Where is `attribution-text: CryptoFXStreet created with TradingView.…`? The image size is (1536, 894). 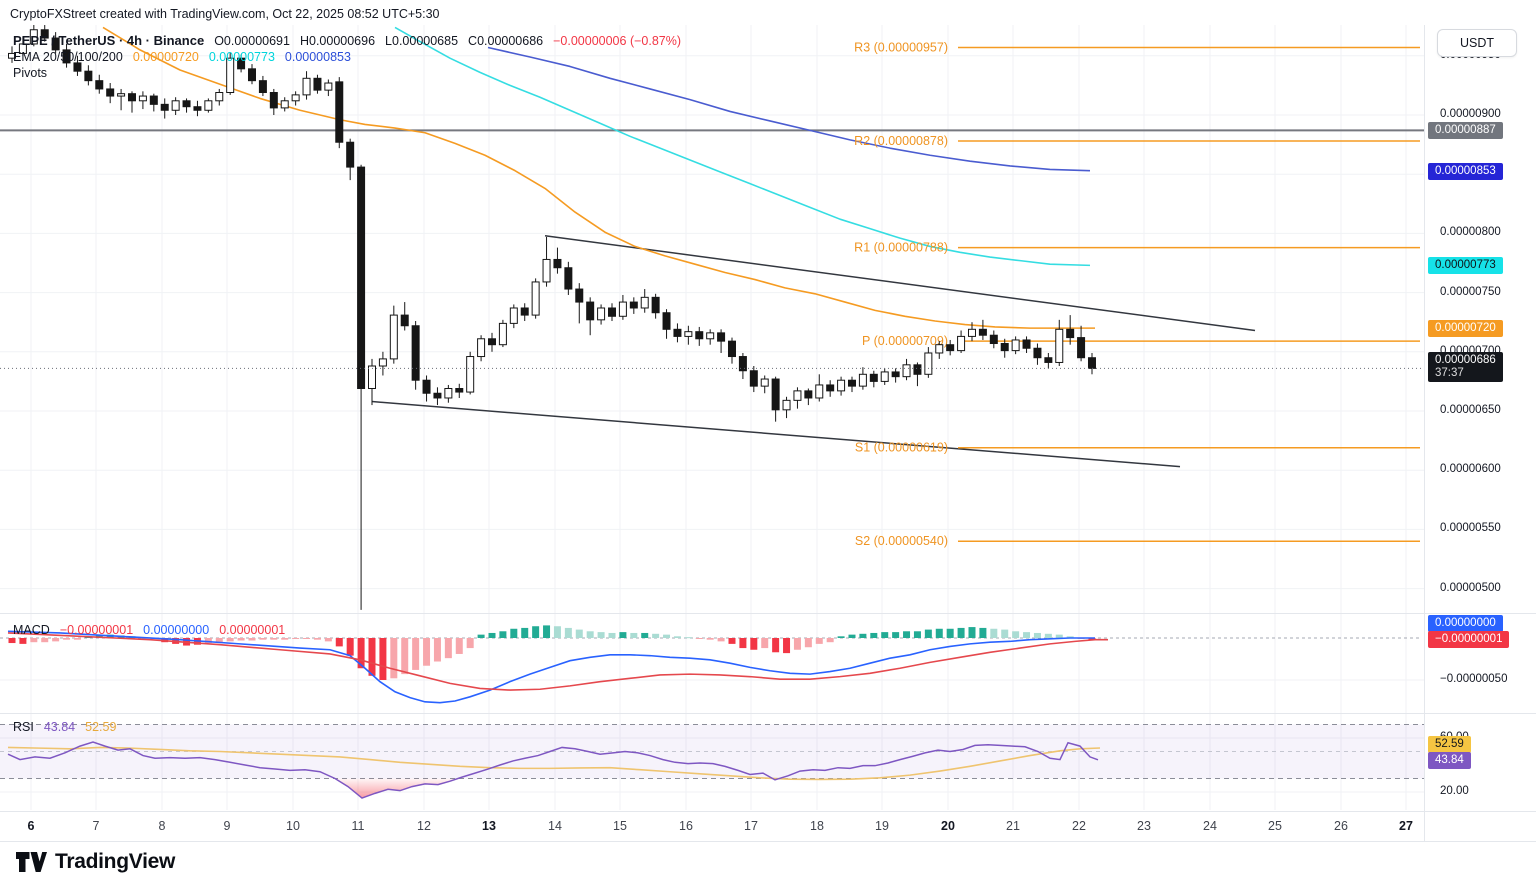
attribution-text: CryptoFXStreet created with TradingView.… is located at coordinates (225, 14).